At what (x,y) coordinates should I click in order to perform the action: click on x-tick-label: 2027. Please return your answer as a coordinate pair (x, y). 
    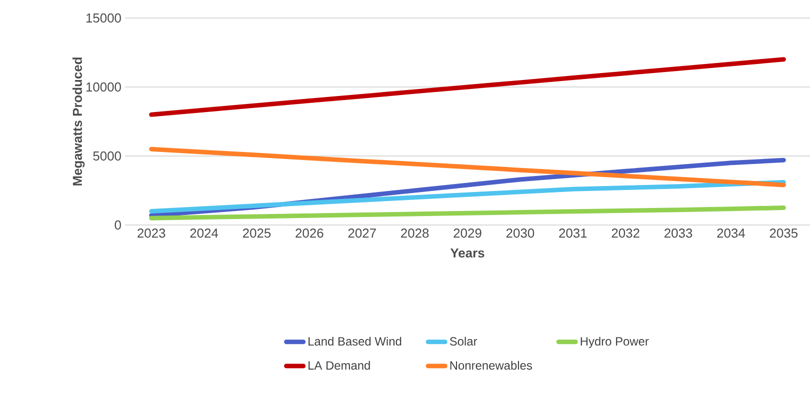
    Looking at the image, I should click on (362, 233).